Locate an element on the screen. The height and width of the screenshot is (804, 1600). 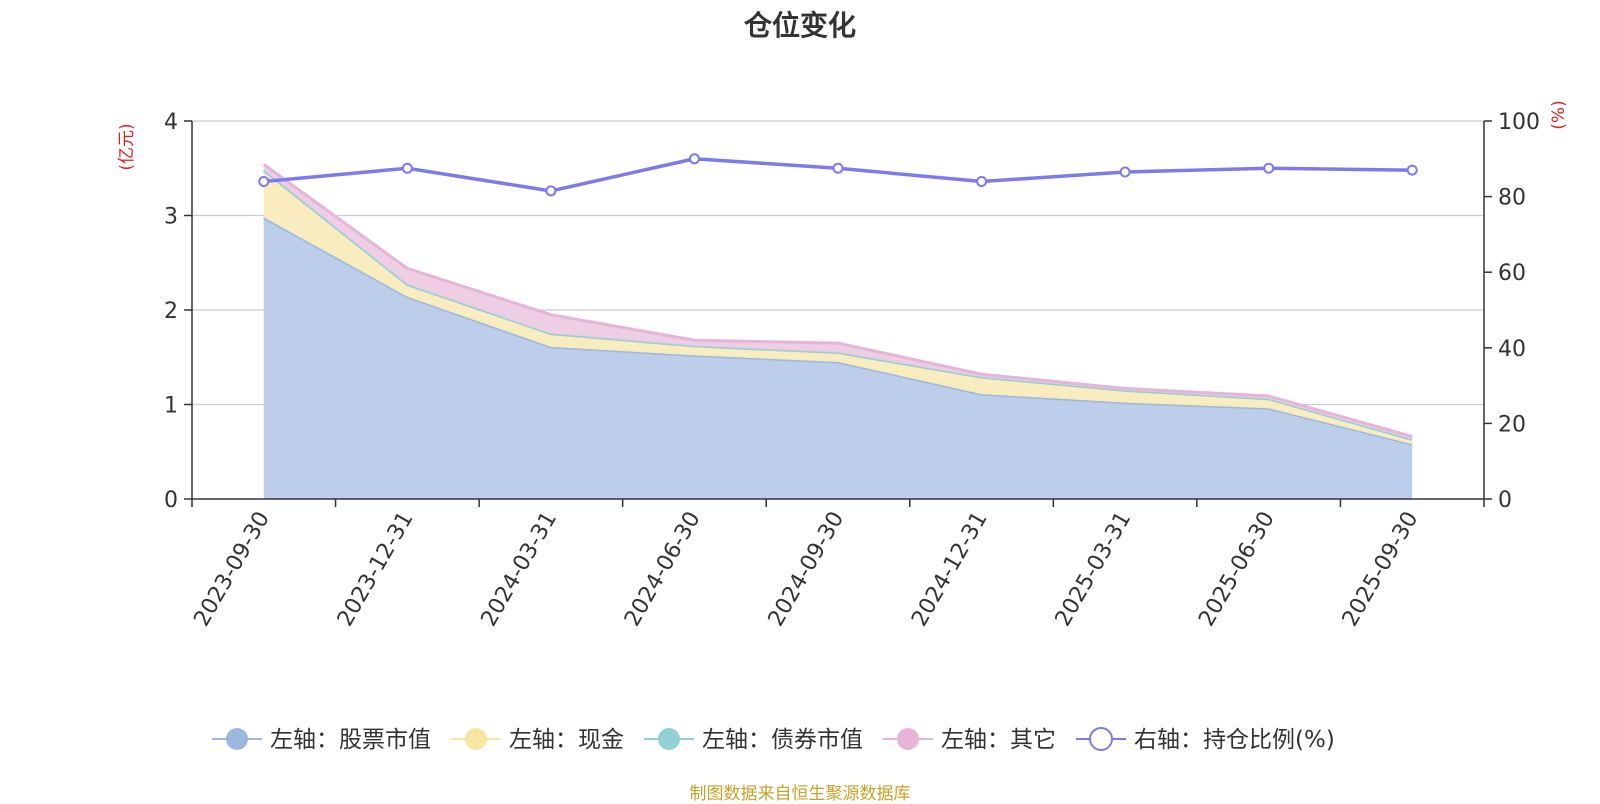
right-tick-label: 0 is located at coordinates (1505, 500).